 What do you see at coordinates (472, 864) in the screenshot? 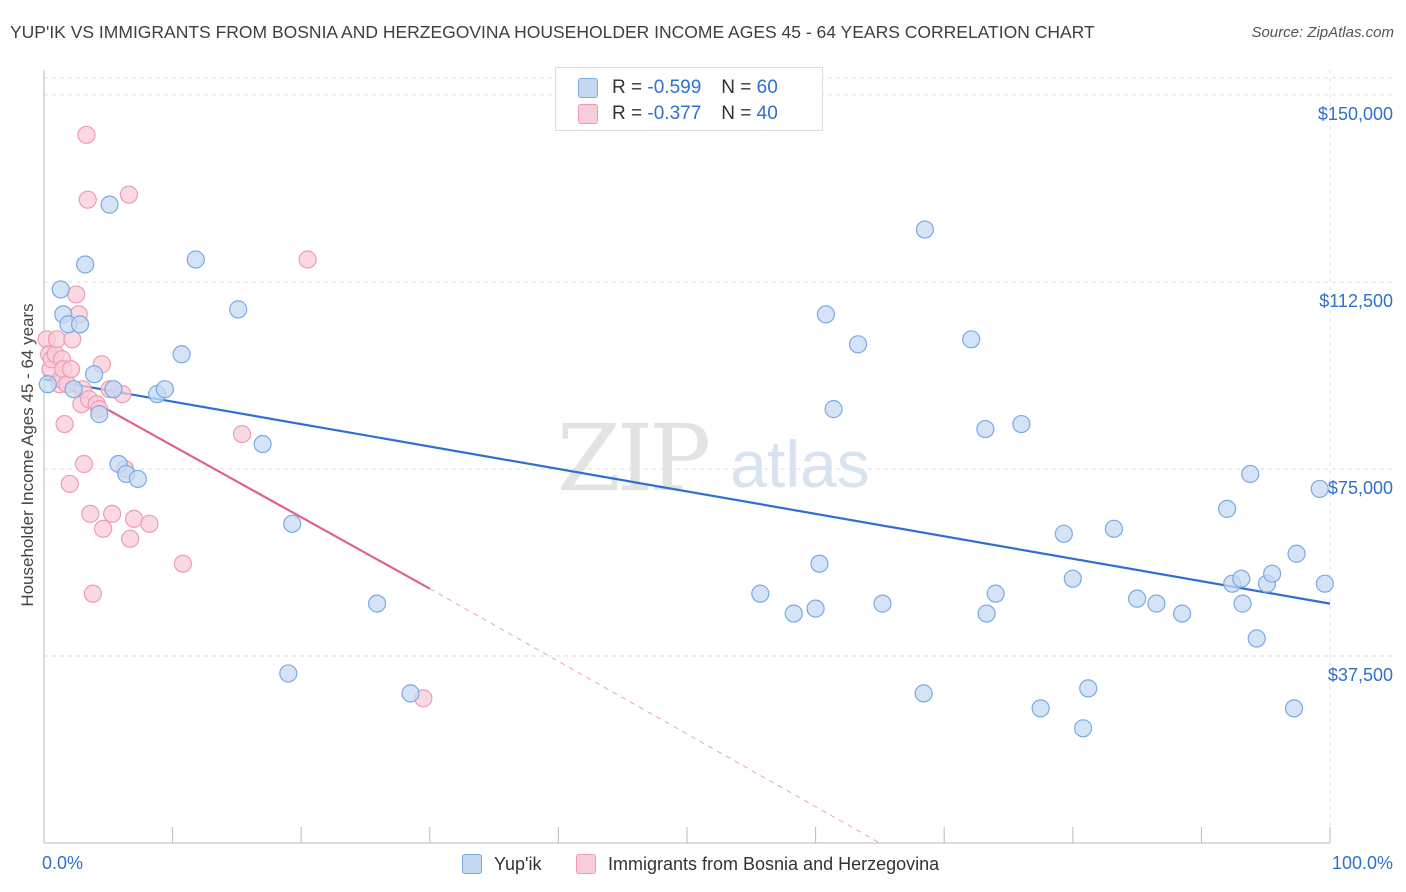
I see `bottom-legend-swatch-yupik` at bounding box center [472, 864].